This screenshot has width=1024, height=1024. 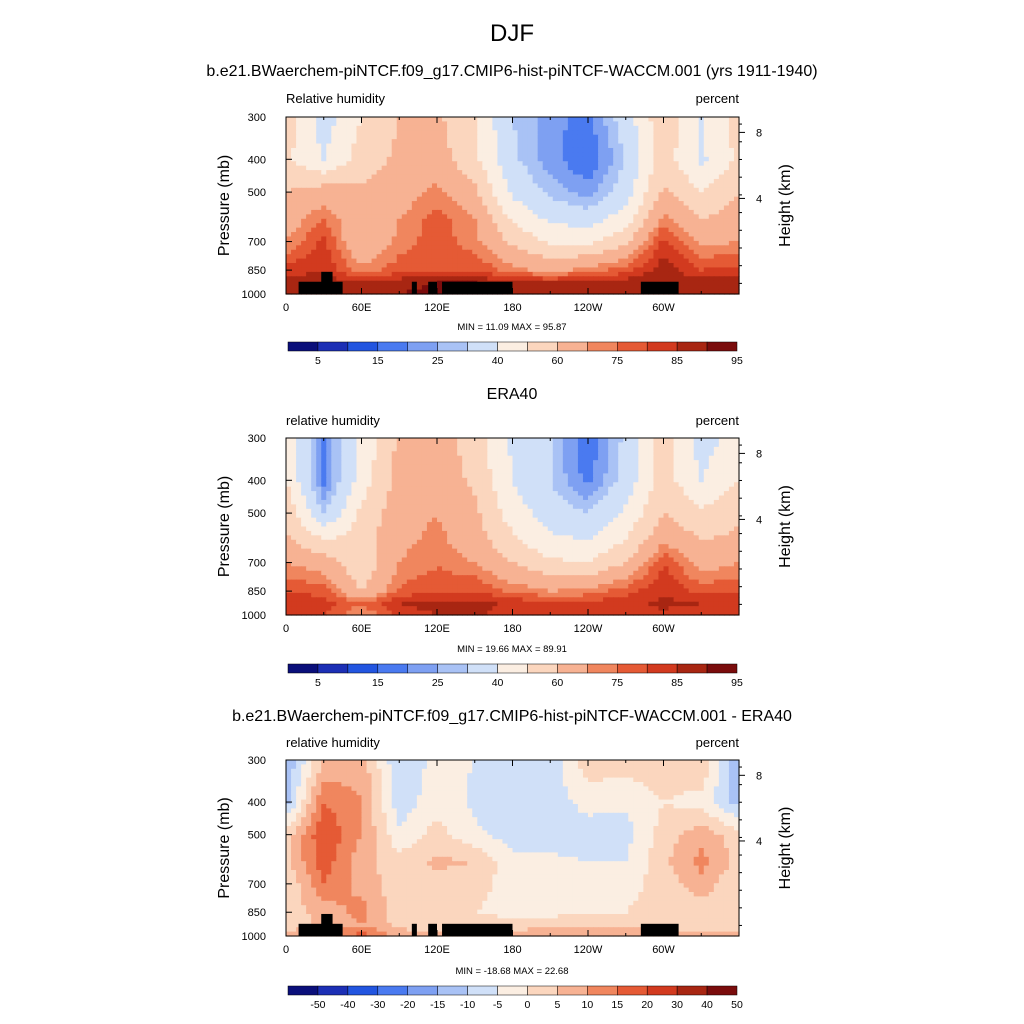 I want to click on panel-3-colorbar-label: 50, so click(x=737, y=1005).